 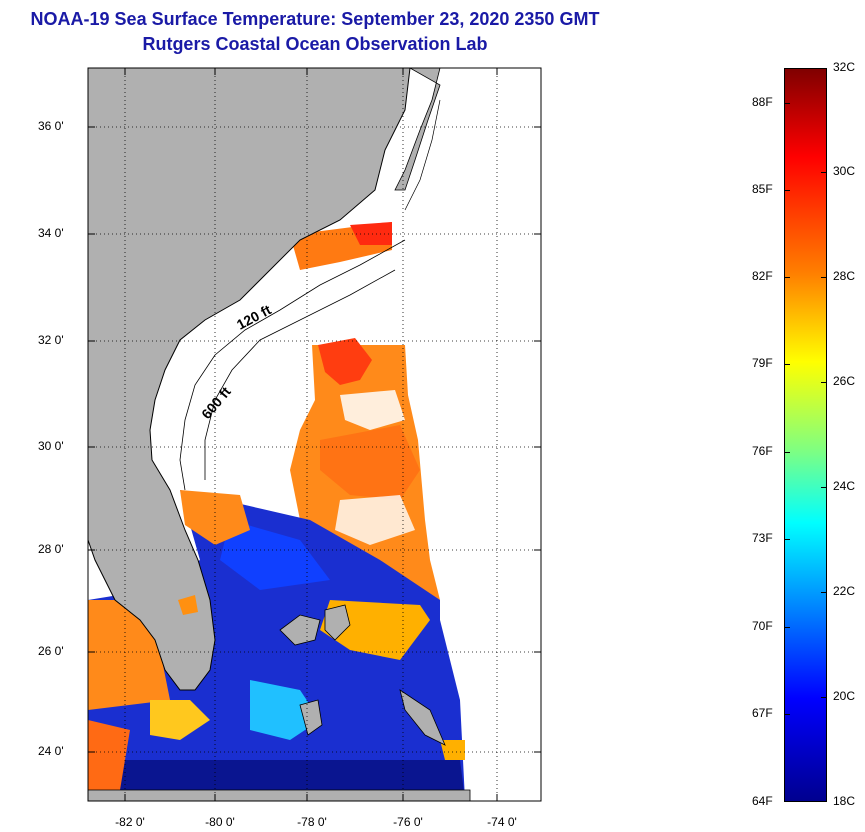 What do you see at coordinates (311, 717) in the screenshot?
I see `land-andros` at bounding box center [311, 717].